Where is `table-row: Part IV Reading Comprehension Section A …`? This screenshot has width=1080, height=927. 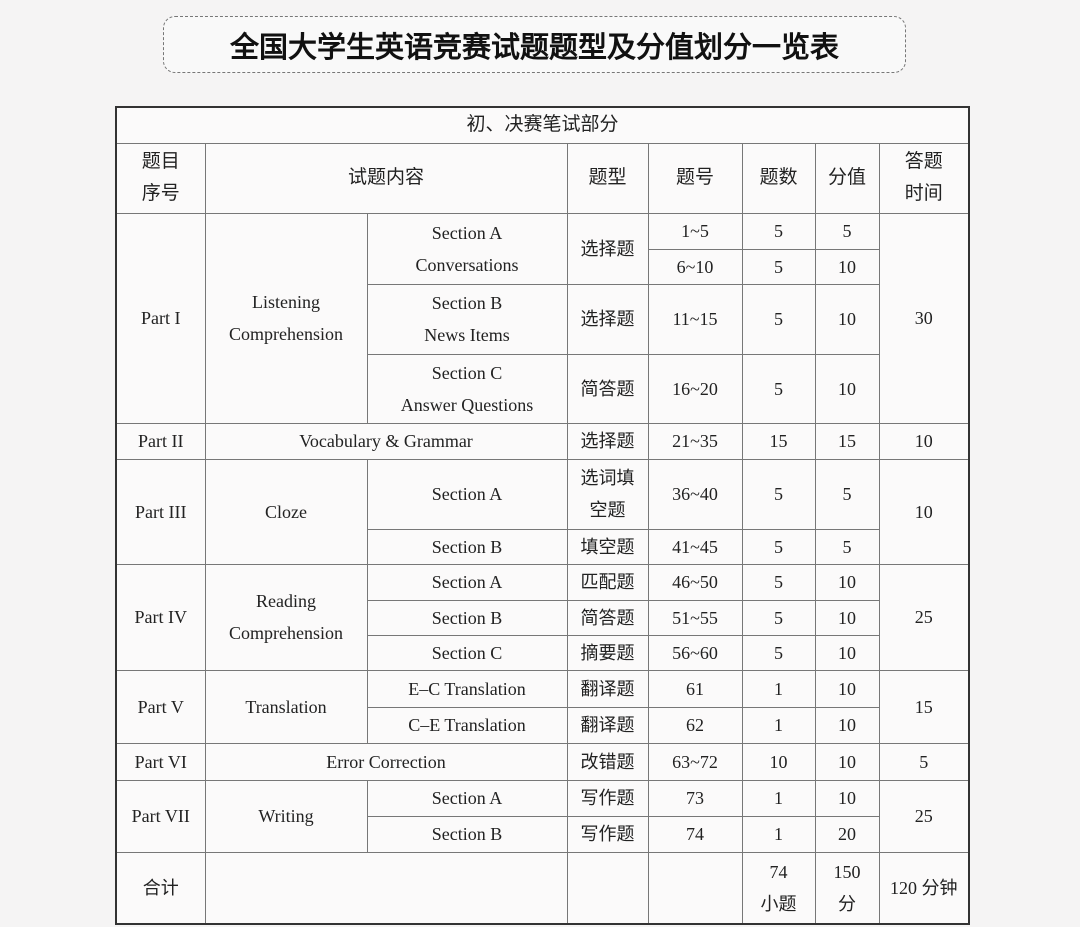 table-row: Part IV Reading Comprehension Section A … is located at coordinates (542, 617).